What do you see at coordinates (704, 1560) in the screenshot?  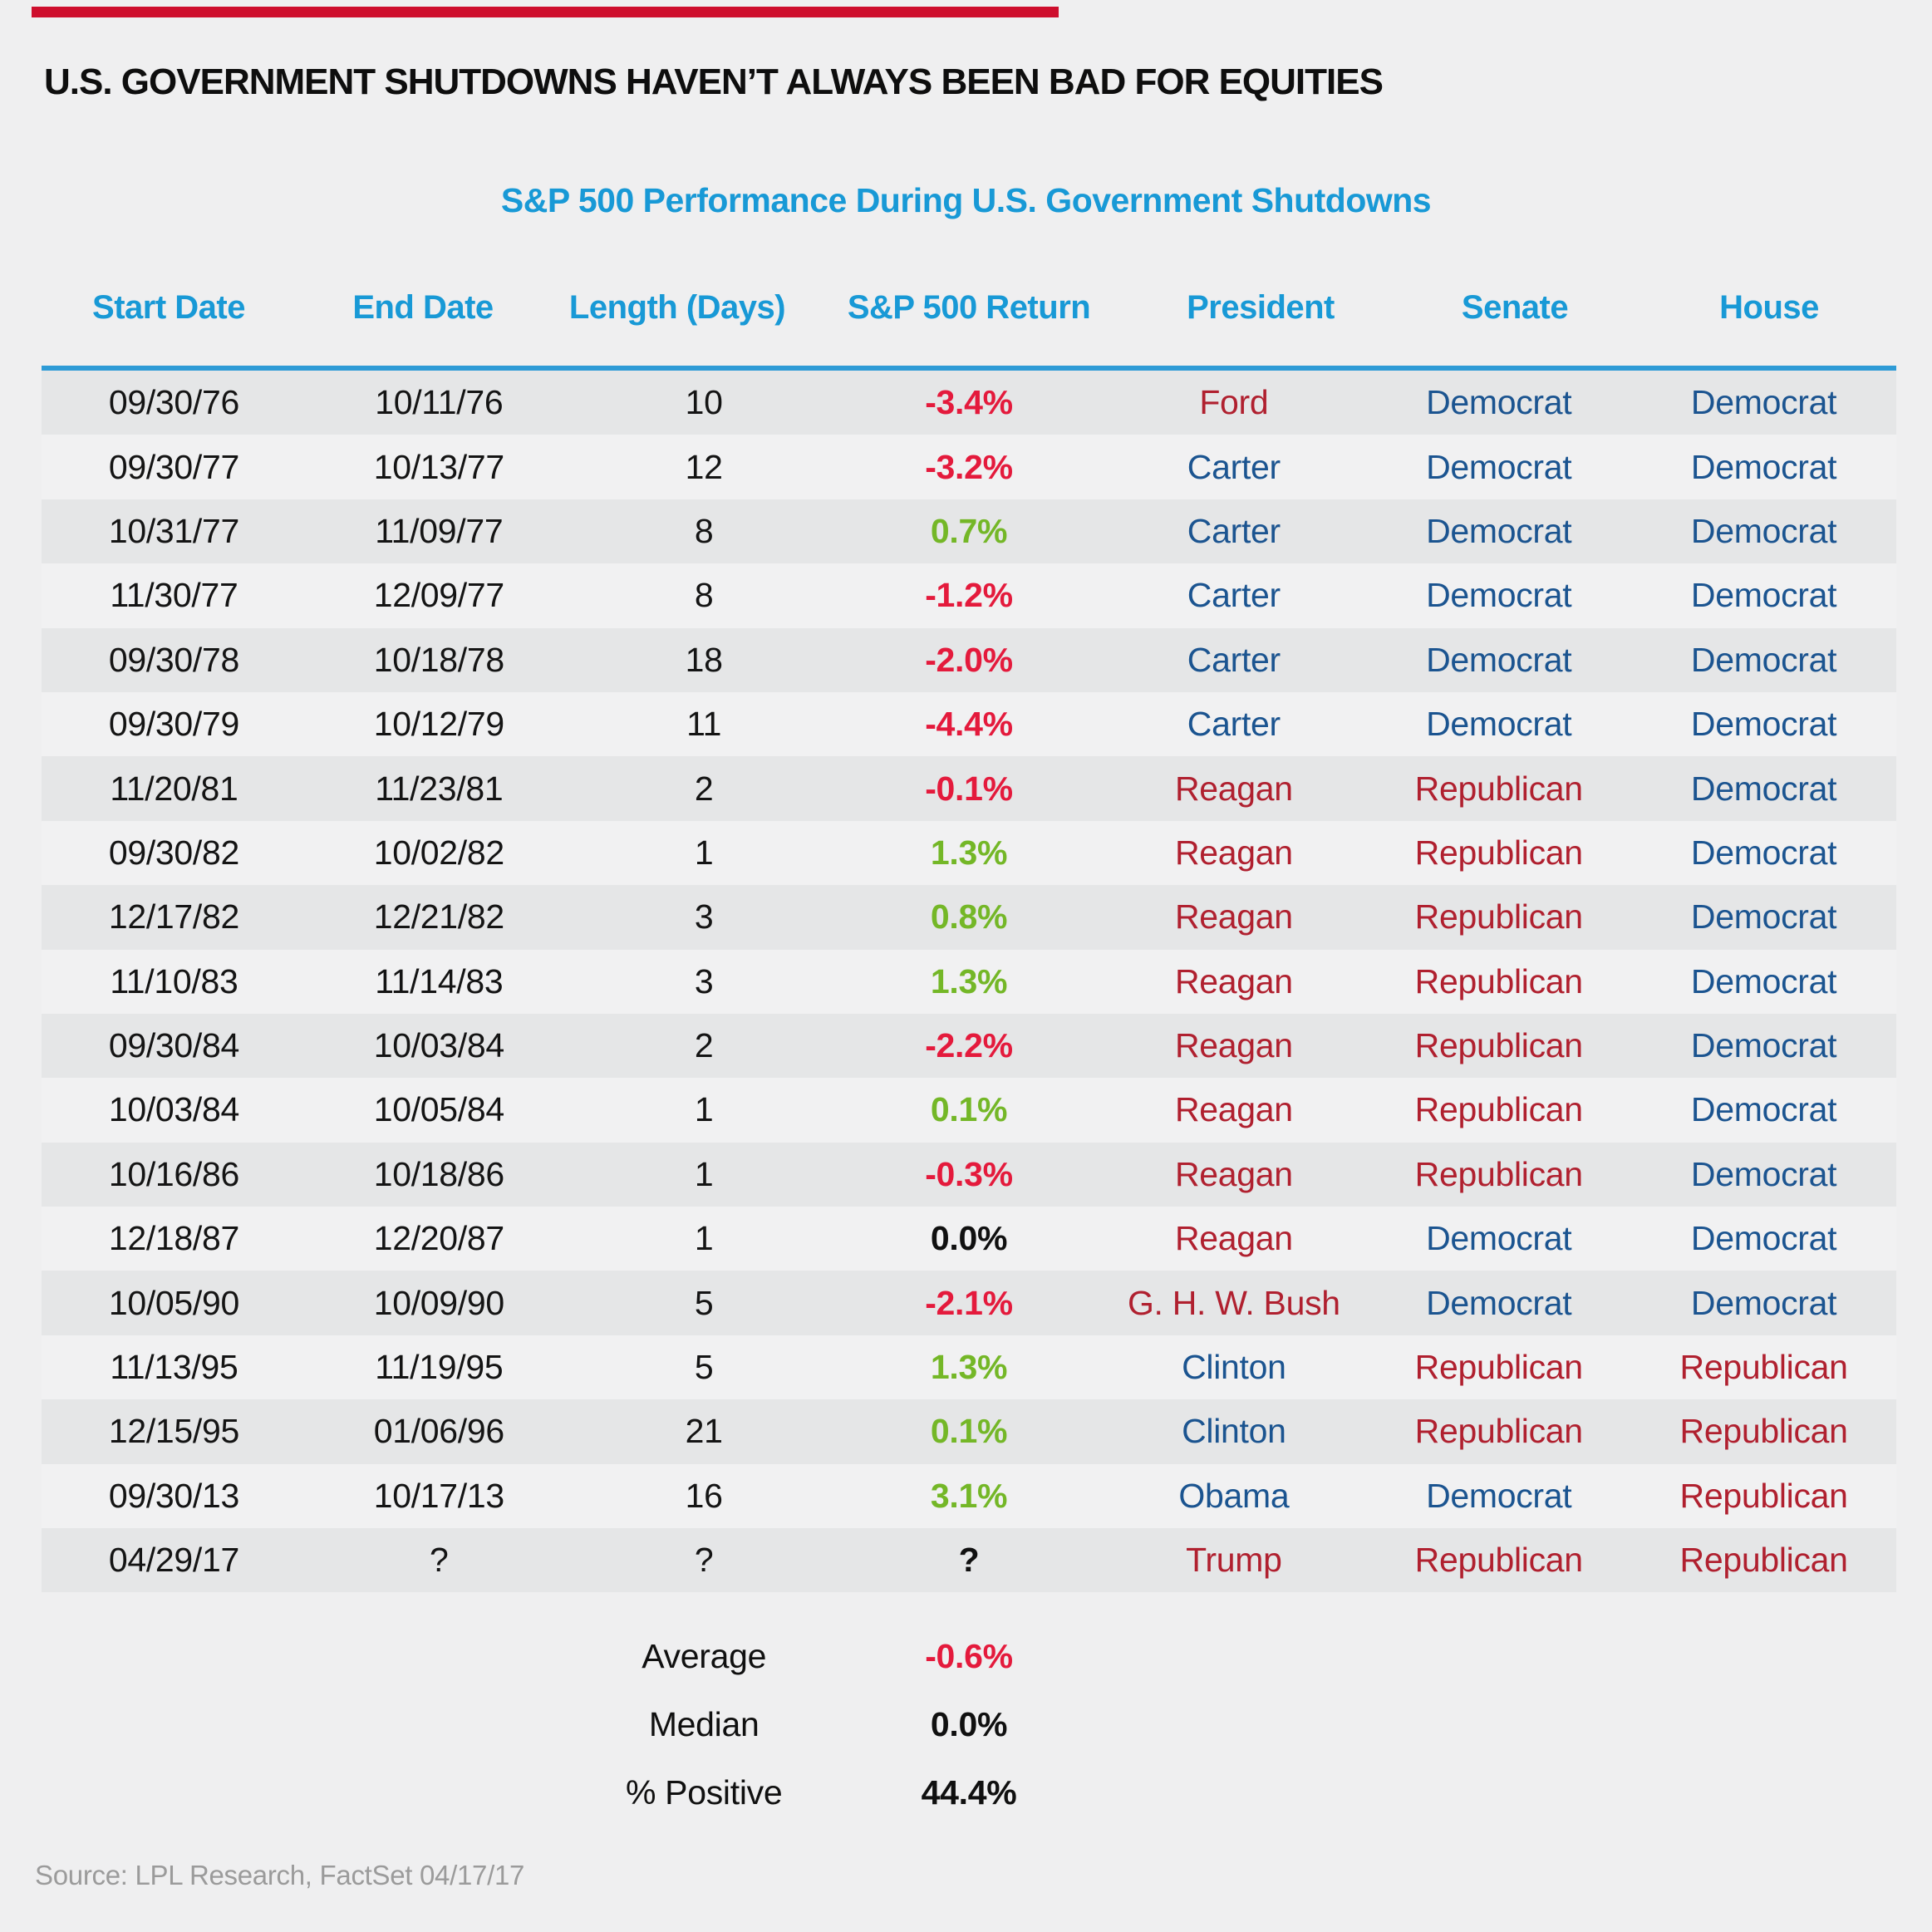 I see `cell-length-days: ?` at bounding box center [704, 1560].